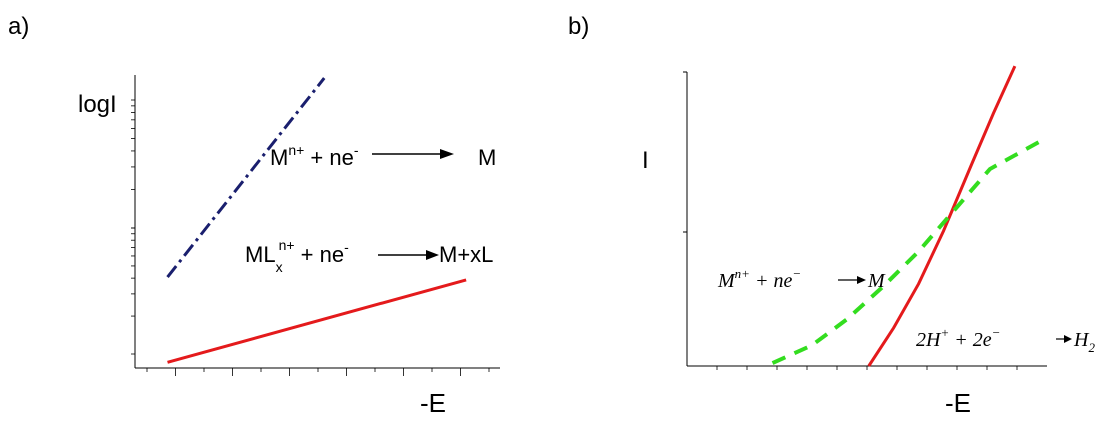 This screenshot has width=1105, height=421. I want to click on panel-a-arrowhead-bottom, so click(432, 255).